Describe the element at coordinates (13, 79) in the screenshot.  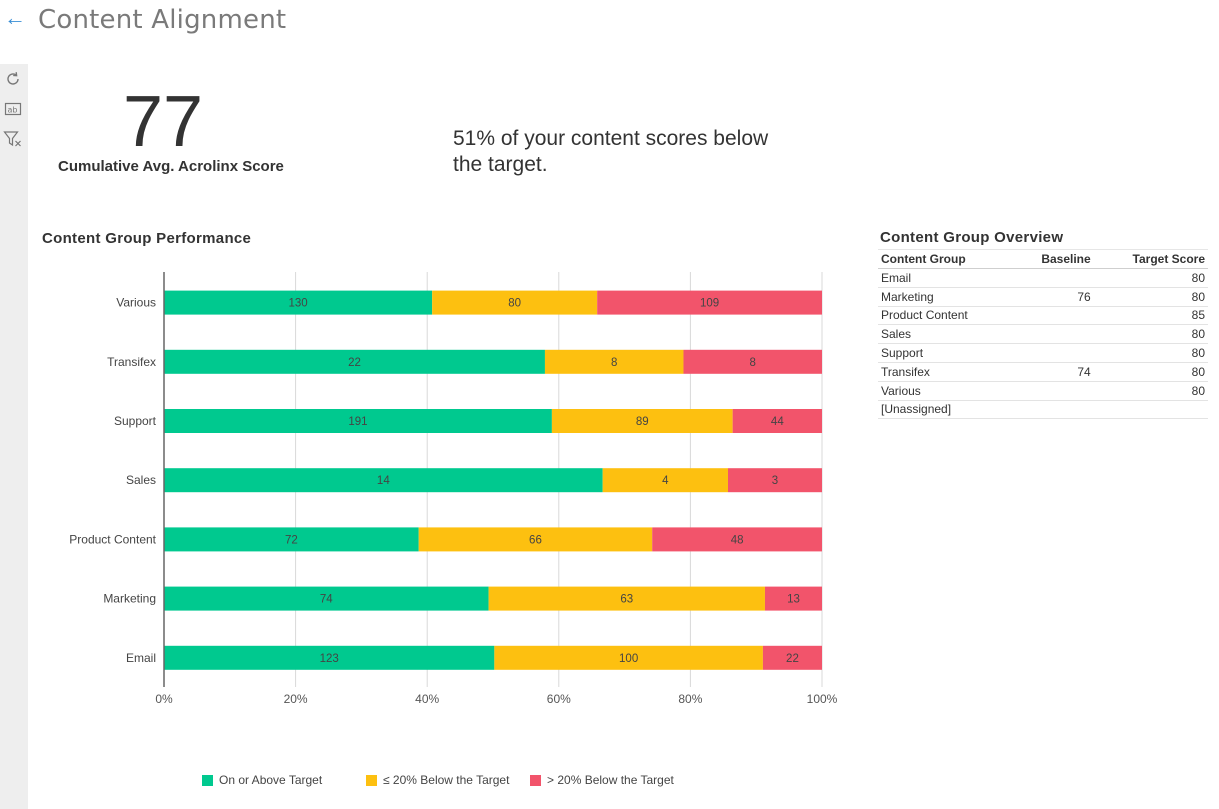
I see `refresh-icon` at that location.